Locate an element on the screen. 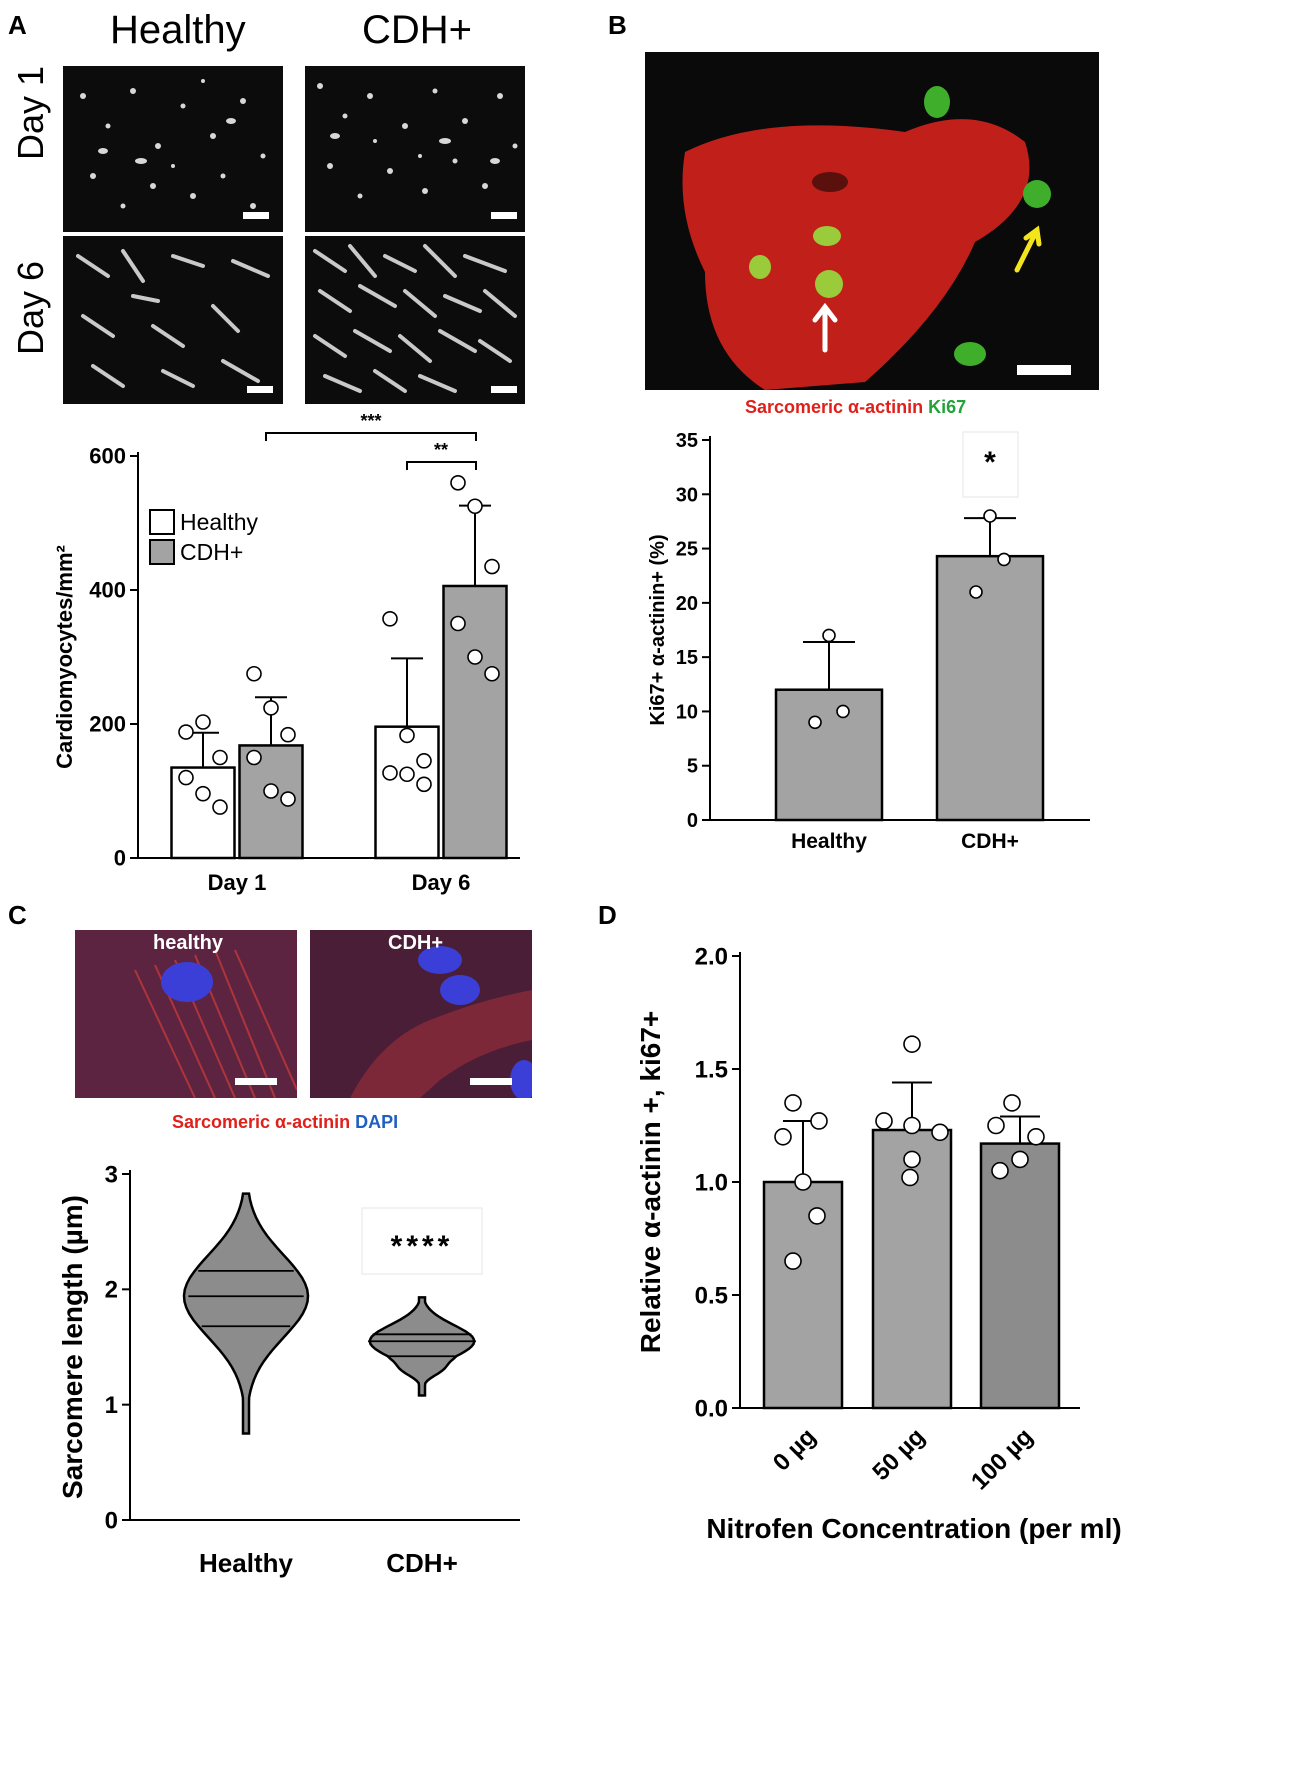 This screenshot has width=1299, height=1770. chart-c: 0 1 2 3 Healthy CDH+ Sarcomere length (µm) **** is located at coordinates (288, 1369).